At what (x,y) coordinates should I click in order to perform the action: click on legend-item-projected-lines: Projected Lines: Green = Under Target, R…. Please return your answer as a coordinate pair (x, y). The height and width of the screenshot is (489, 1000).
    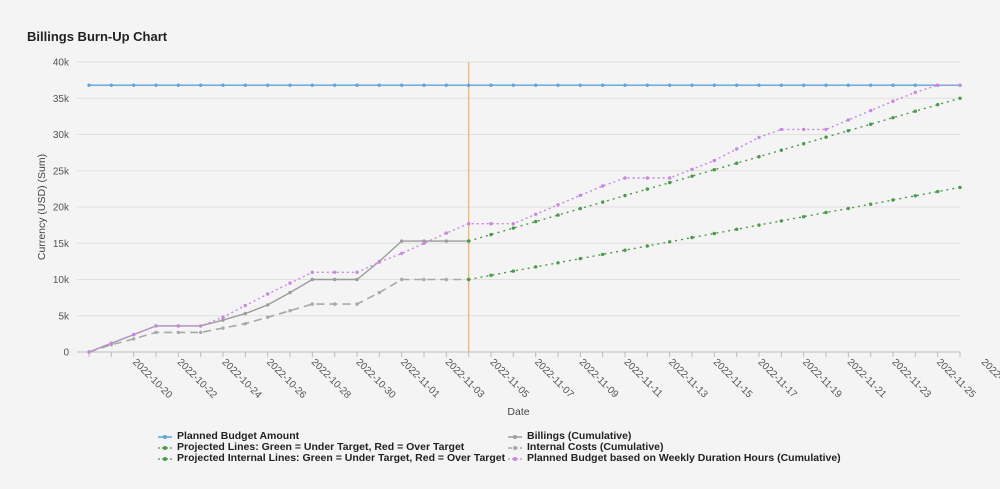
    Looking at the image, I should click on (311, 447).